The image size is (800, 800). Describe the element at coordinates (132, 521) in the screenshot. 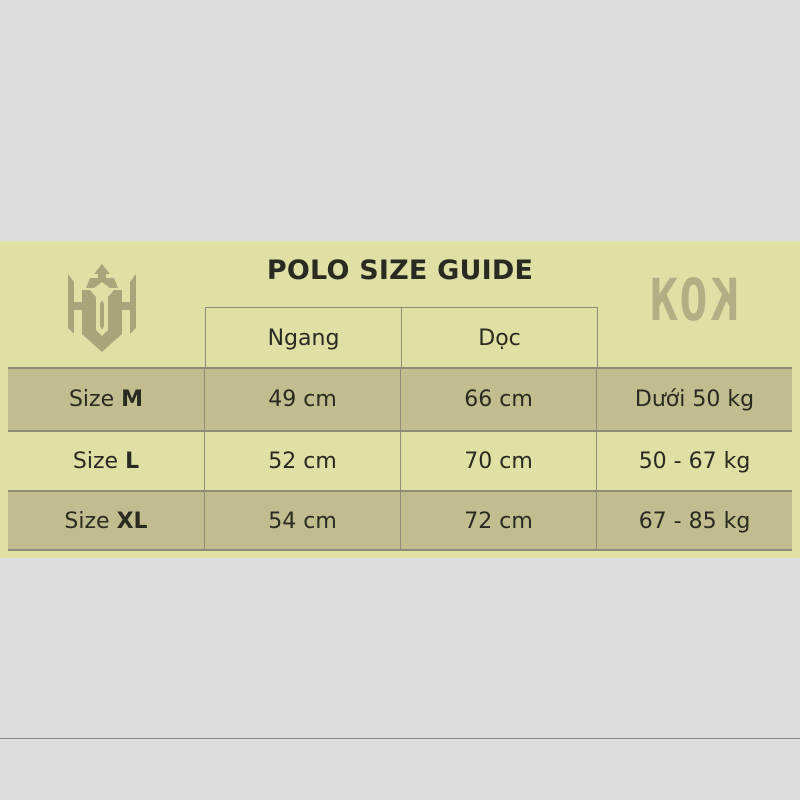

I see `size-value: XL` at that location.